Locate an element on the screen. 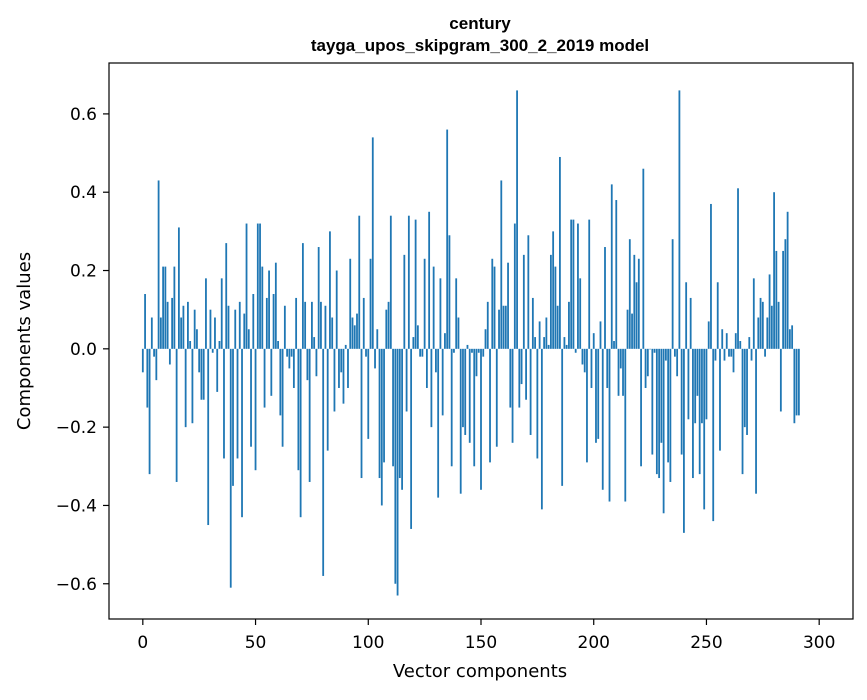 The width and height of the screenshot is (867, 700). x-tick-label: 0 is located at coordinates (142, 643).